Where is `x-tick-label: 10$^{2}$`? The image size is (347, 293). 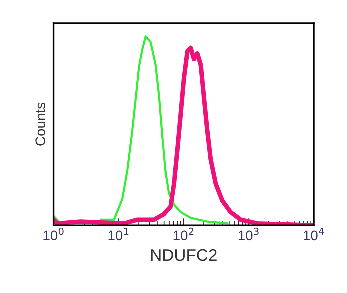 x-tick-label: 10$^{2}$ is located at coordinates (184, 234).